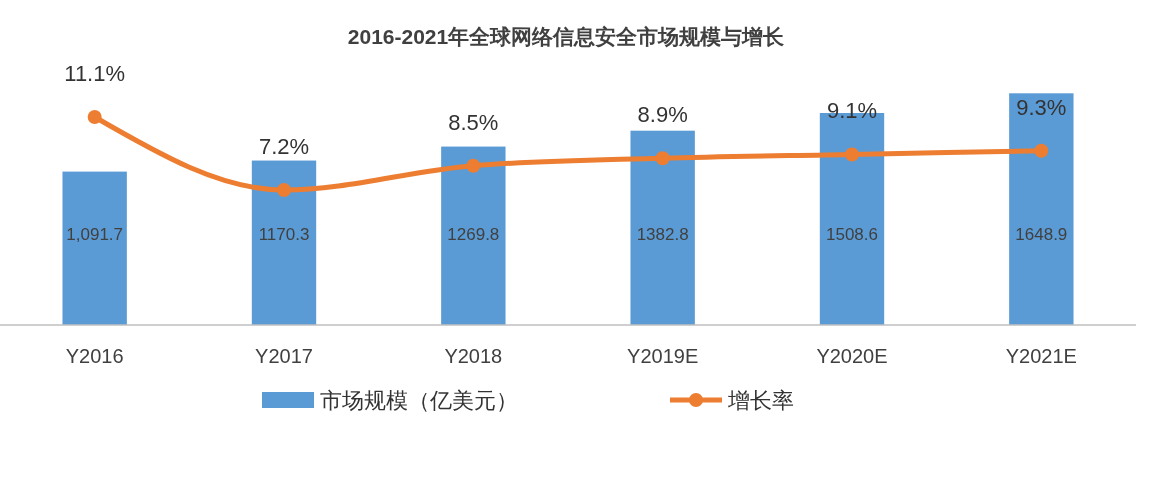 The width and height of the screenshot is (1152, 488). I want to click on x-tick-label: Y2021E, so click(1041, 356).